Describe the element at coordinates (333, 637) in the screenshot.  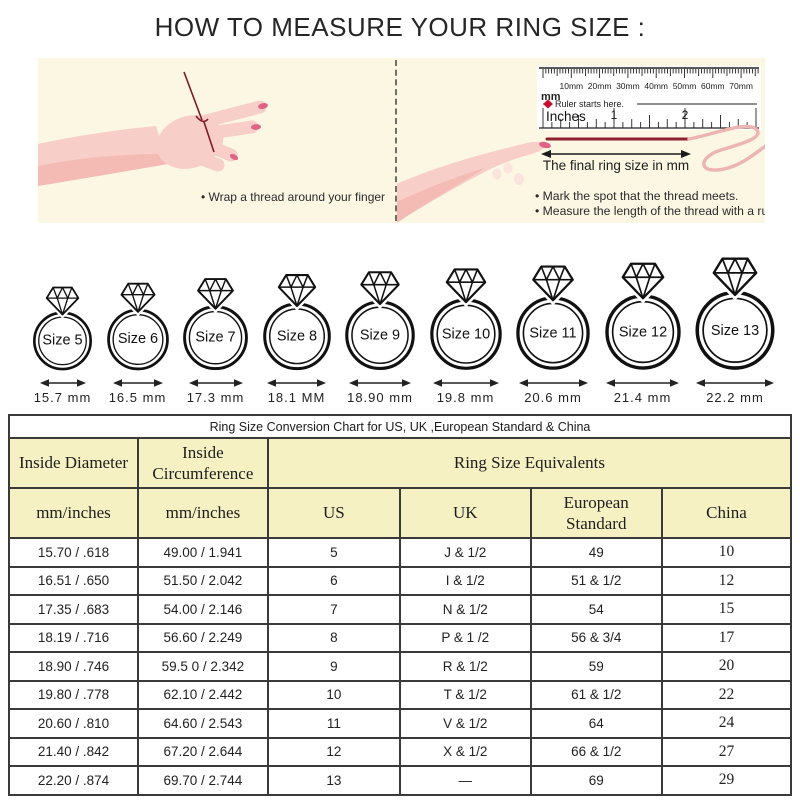
I see `table-cell: 8` at that location.